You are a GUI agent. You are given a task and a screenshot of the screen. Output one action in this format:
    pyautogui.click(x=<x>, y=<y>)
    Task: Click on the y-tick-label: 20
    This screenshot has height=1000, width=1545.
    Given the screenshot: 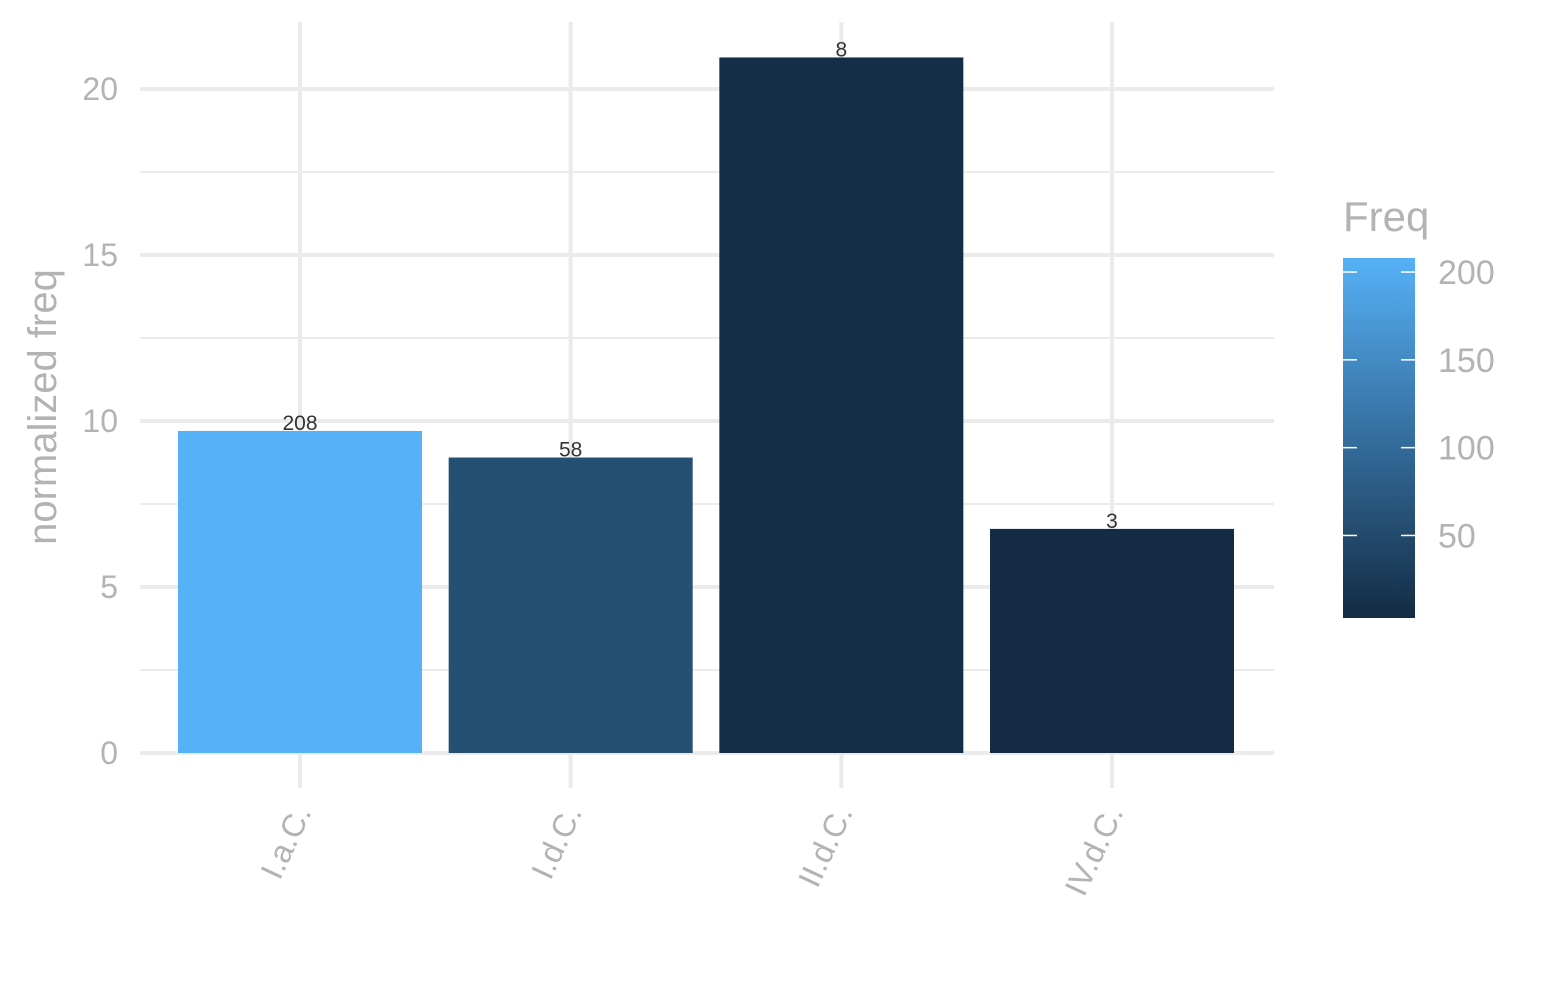 What is the action you would take?
    pyautogui.click(x=100, y=89)
    